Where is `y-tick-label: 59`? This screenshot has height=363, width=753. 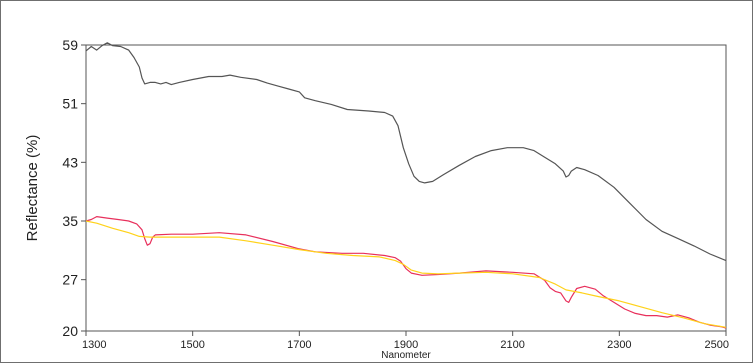
y-tick-label: 59 is located at coordinates (70, 45).